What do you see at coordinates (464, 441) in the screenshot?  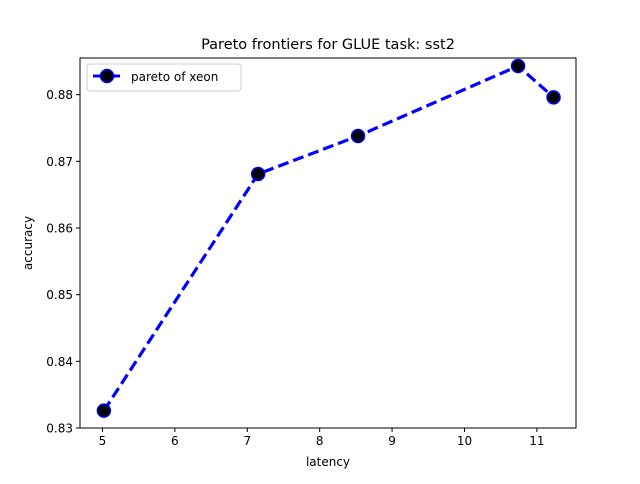 I see `x-tick-label: 10` at bounding box center [464, 441].